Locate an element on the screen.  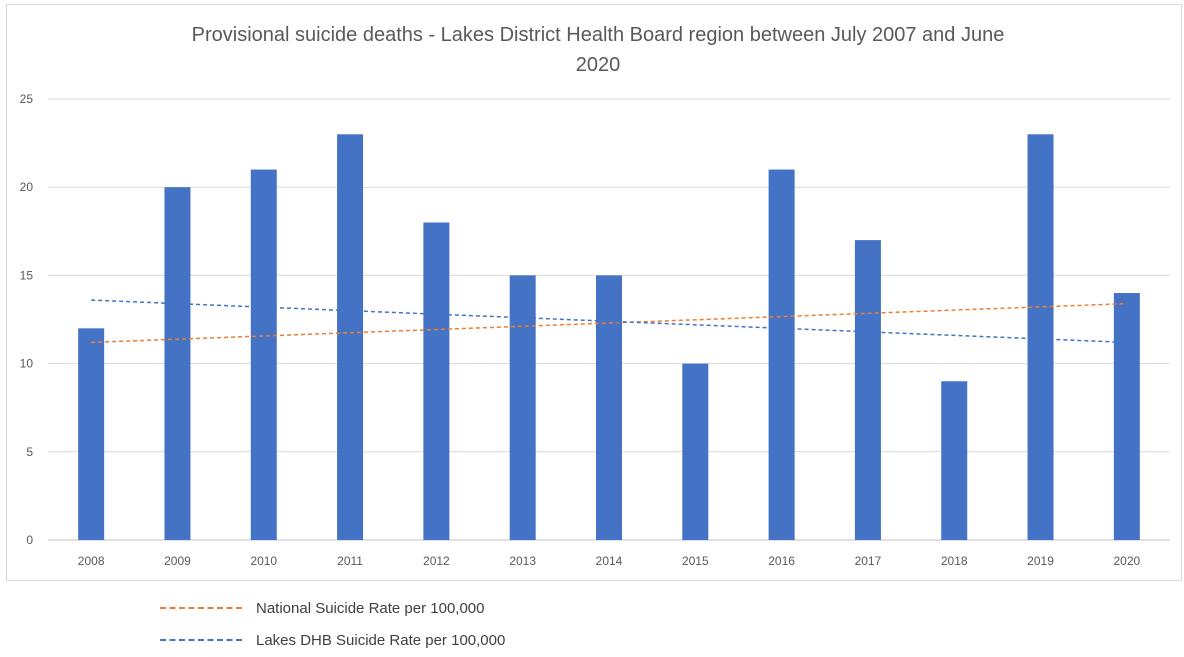
bar-2011 is located at coordinates (350, 337).